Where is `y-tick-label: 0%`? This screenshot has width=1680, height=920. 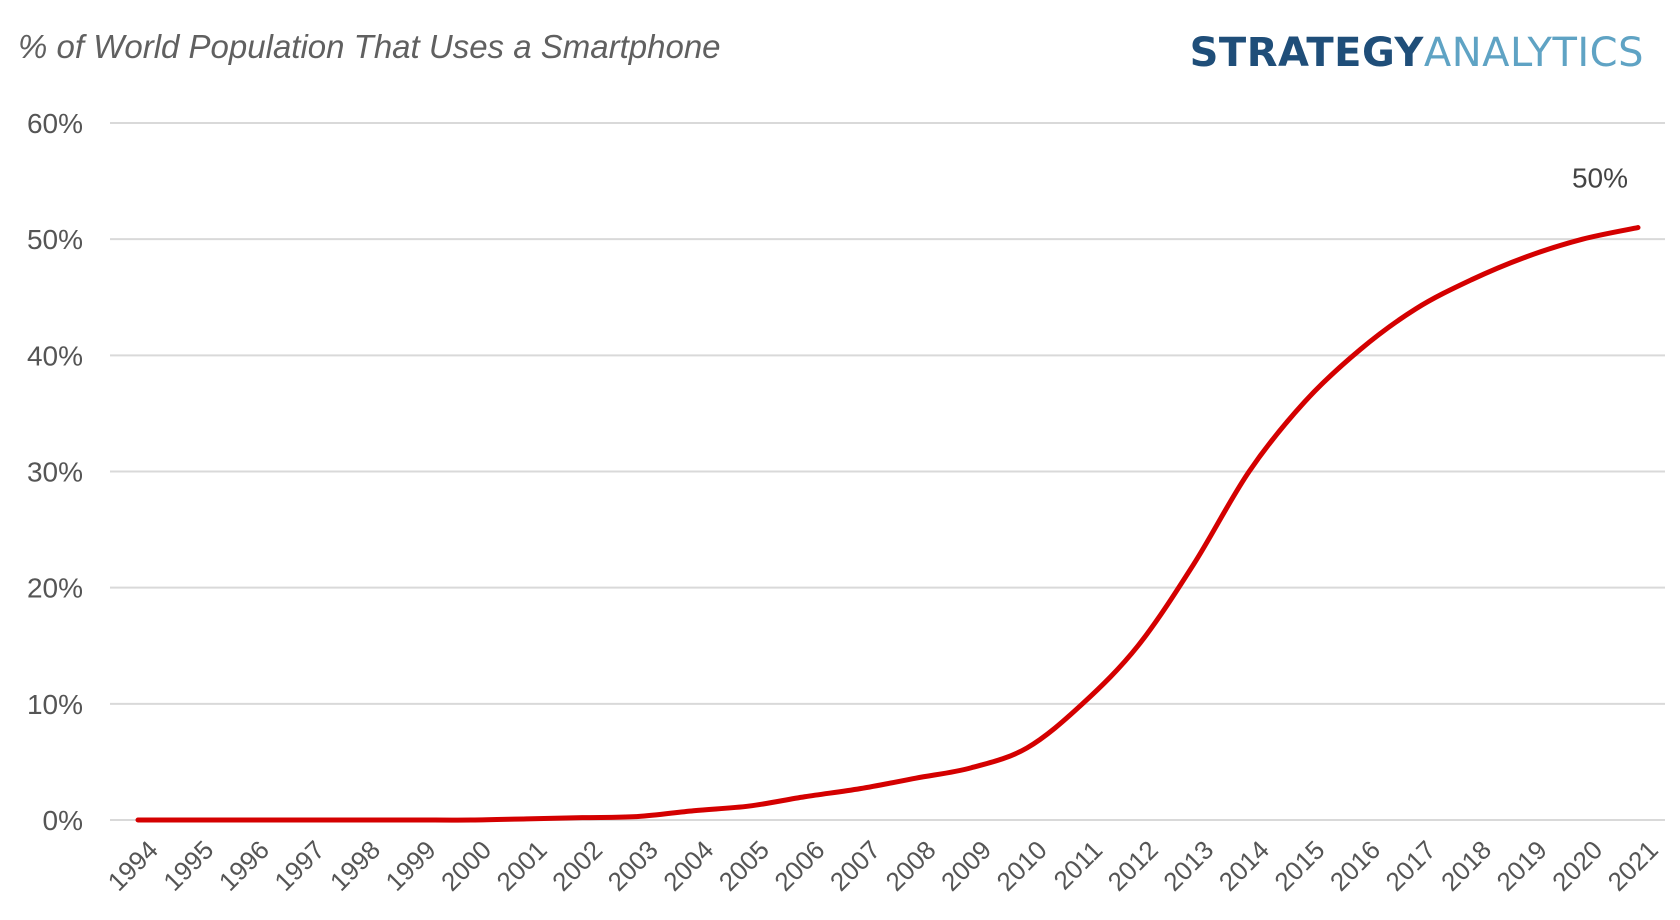
y-tick-label: 0% is located at coordinates (63, 820).